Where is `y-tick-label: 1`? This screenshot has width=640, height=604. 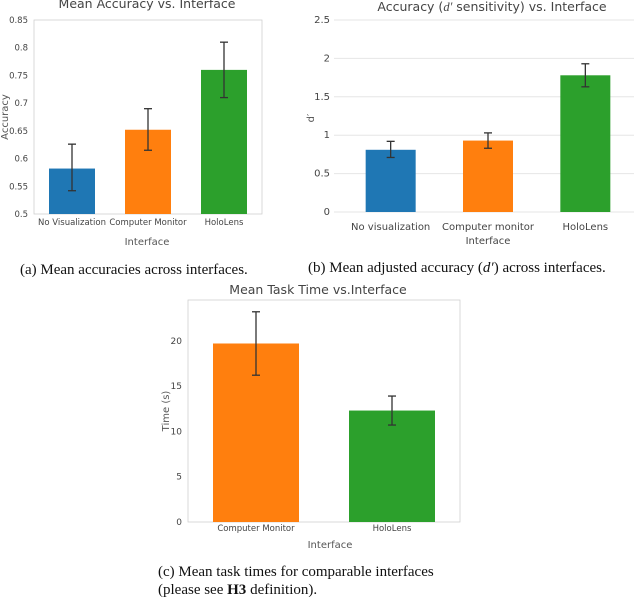 y-tick-label: 1 is located at coordinates (327, 135).